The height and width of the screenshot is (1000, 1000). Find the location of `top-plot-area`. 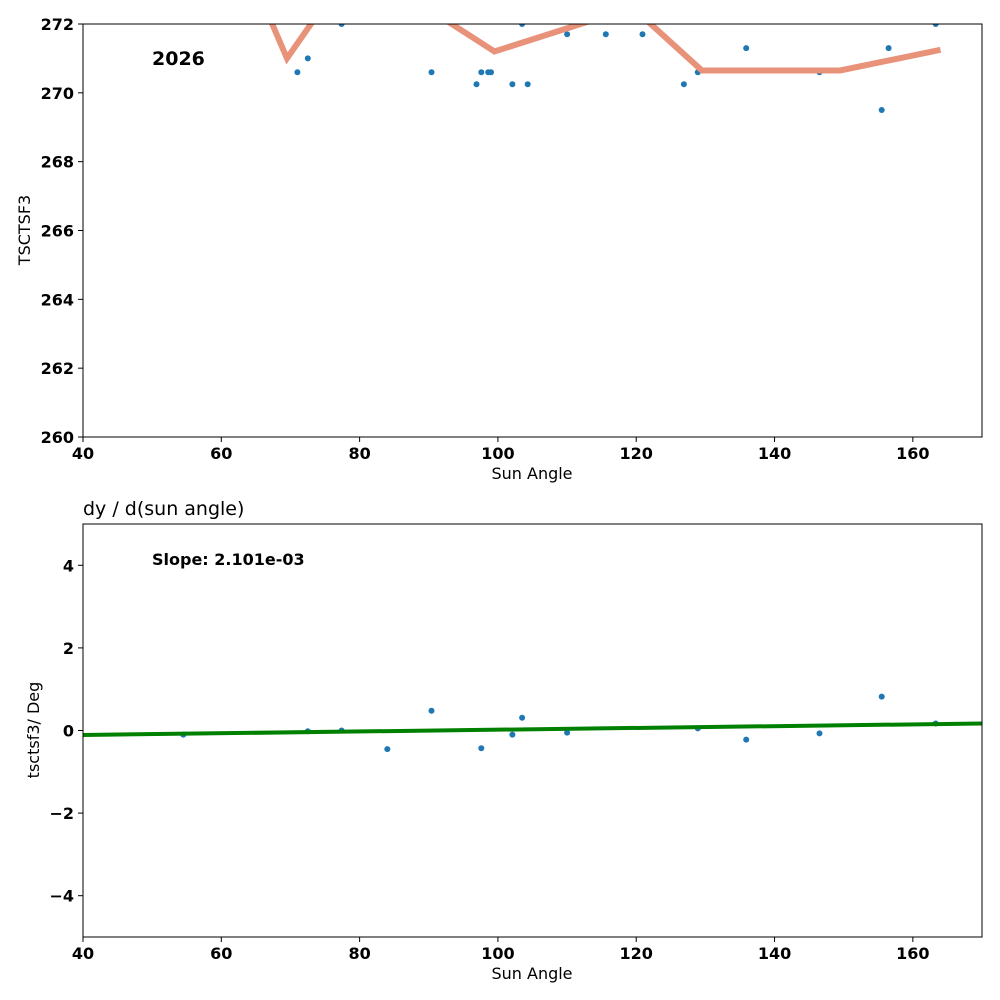

top-plot-area is located at coordinates (561, 58).